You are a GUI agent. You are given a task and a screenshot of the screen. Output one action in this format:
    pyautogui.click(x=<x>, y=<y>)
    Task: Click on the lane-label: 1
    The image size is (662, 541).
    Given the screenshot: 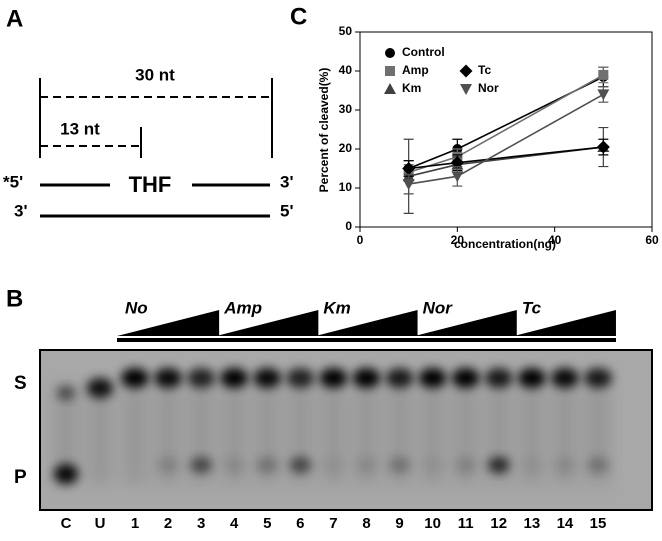 What is the action you would take?
    pyautogui.click(x=135, y=523)
    